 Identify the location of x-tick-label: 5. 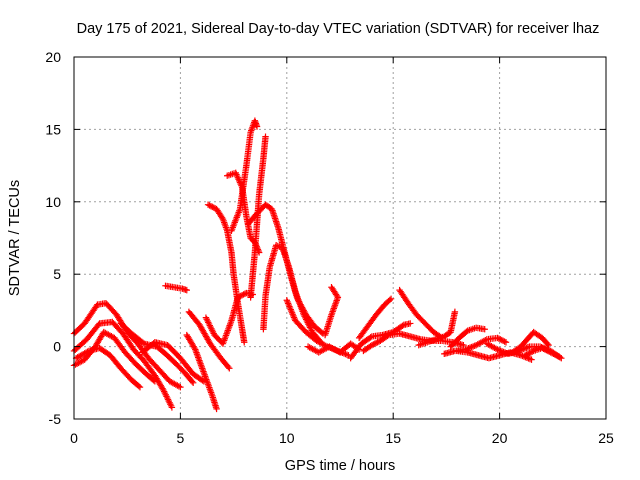
(181, 438).